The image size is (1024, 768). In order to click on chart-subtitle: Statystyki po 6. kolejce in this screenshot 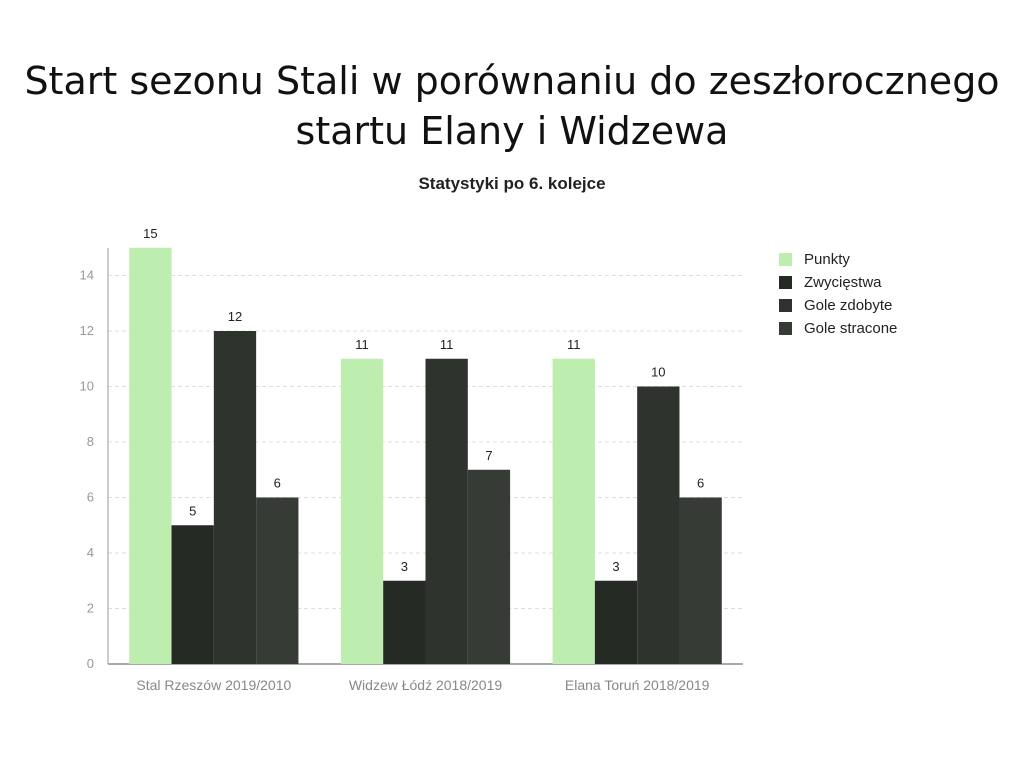, I will do `click(512, 183)`.